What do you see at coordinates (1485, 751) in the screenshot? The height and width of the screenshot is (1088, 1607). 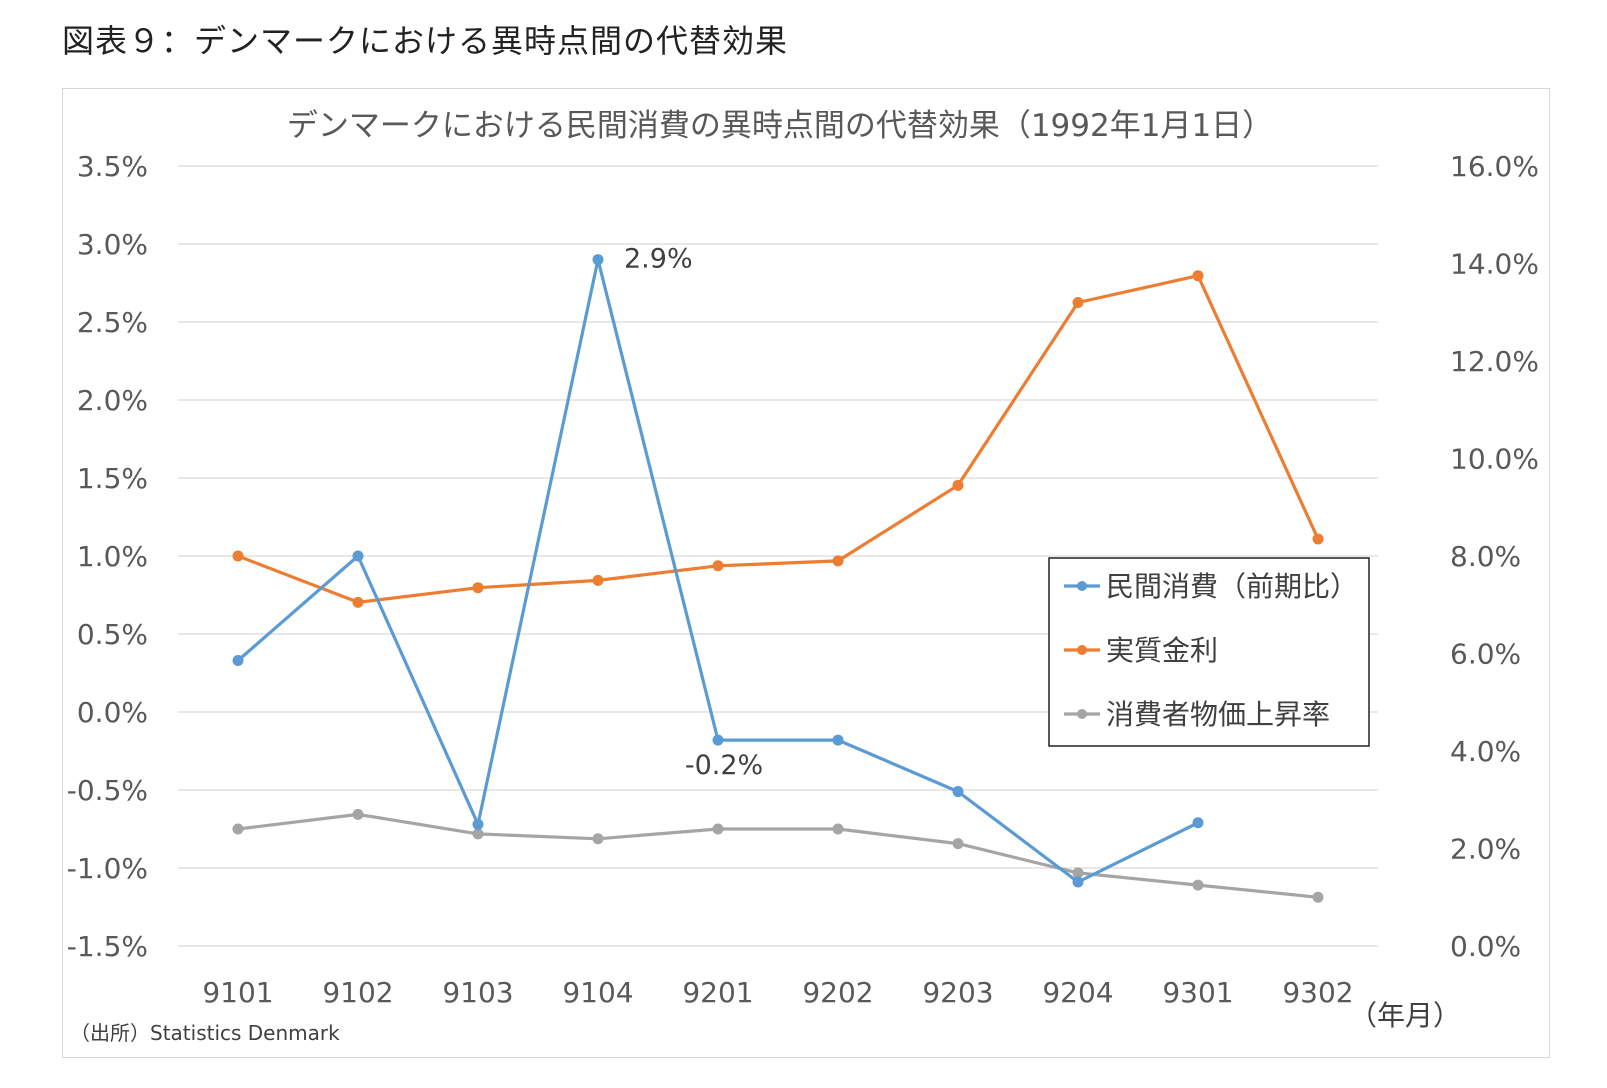 I see `right-tick-label: 4.0%` at bounding box center [1485, 751].